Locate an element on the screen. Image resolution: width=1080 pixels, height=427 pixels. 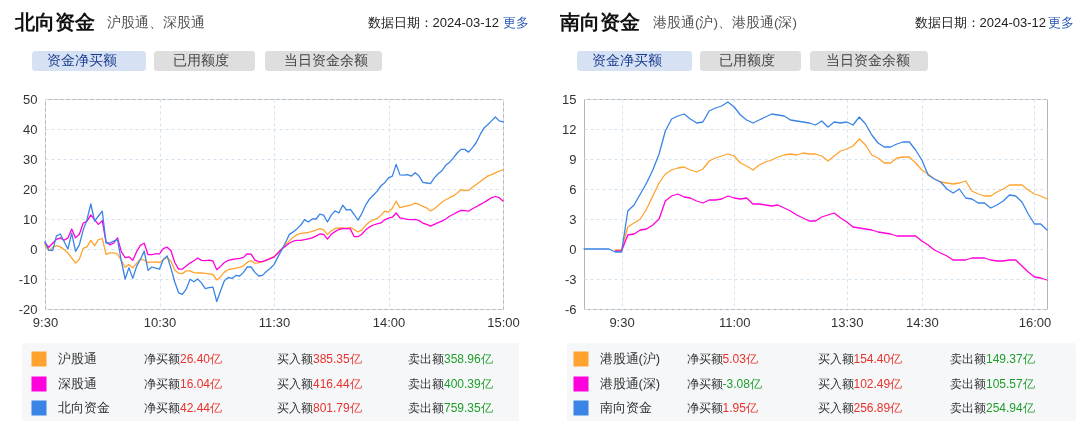
text: 102.49亿 is located at coordinates (878, 384).